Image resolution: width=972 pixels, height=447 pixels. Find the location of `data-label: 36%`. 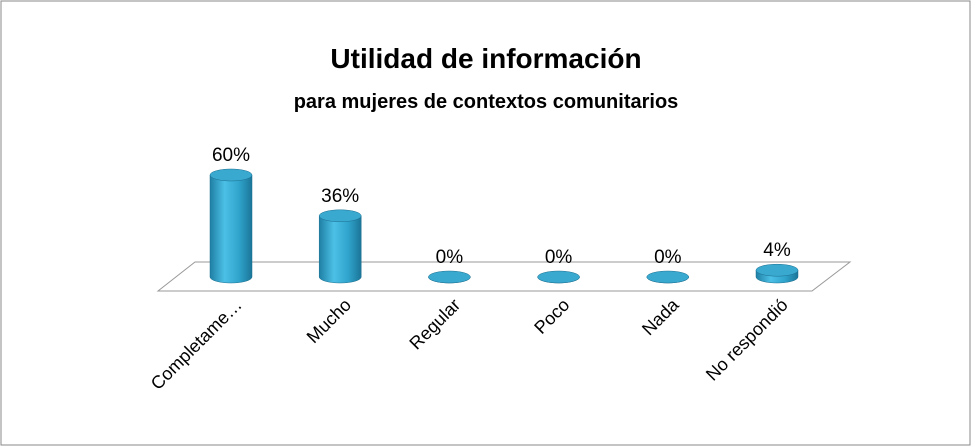

data-label: 36% is located at coordinates (340, 196).